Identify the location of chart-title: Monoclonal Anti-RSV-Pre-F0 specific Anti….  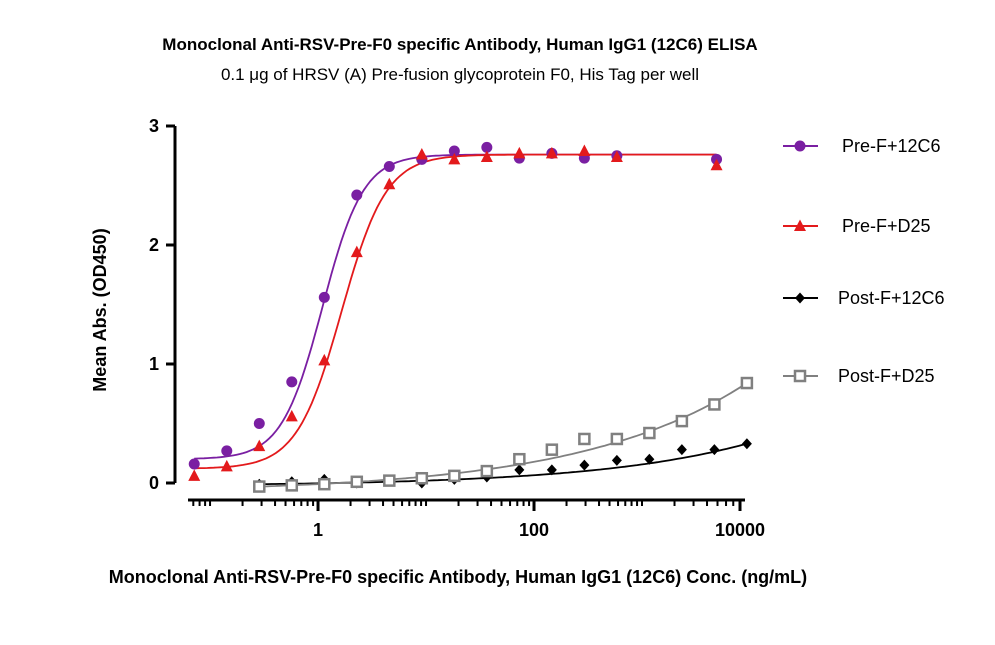
(459, 44).